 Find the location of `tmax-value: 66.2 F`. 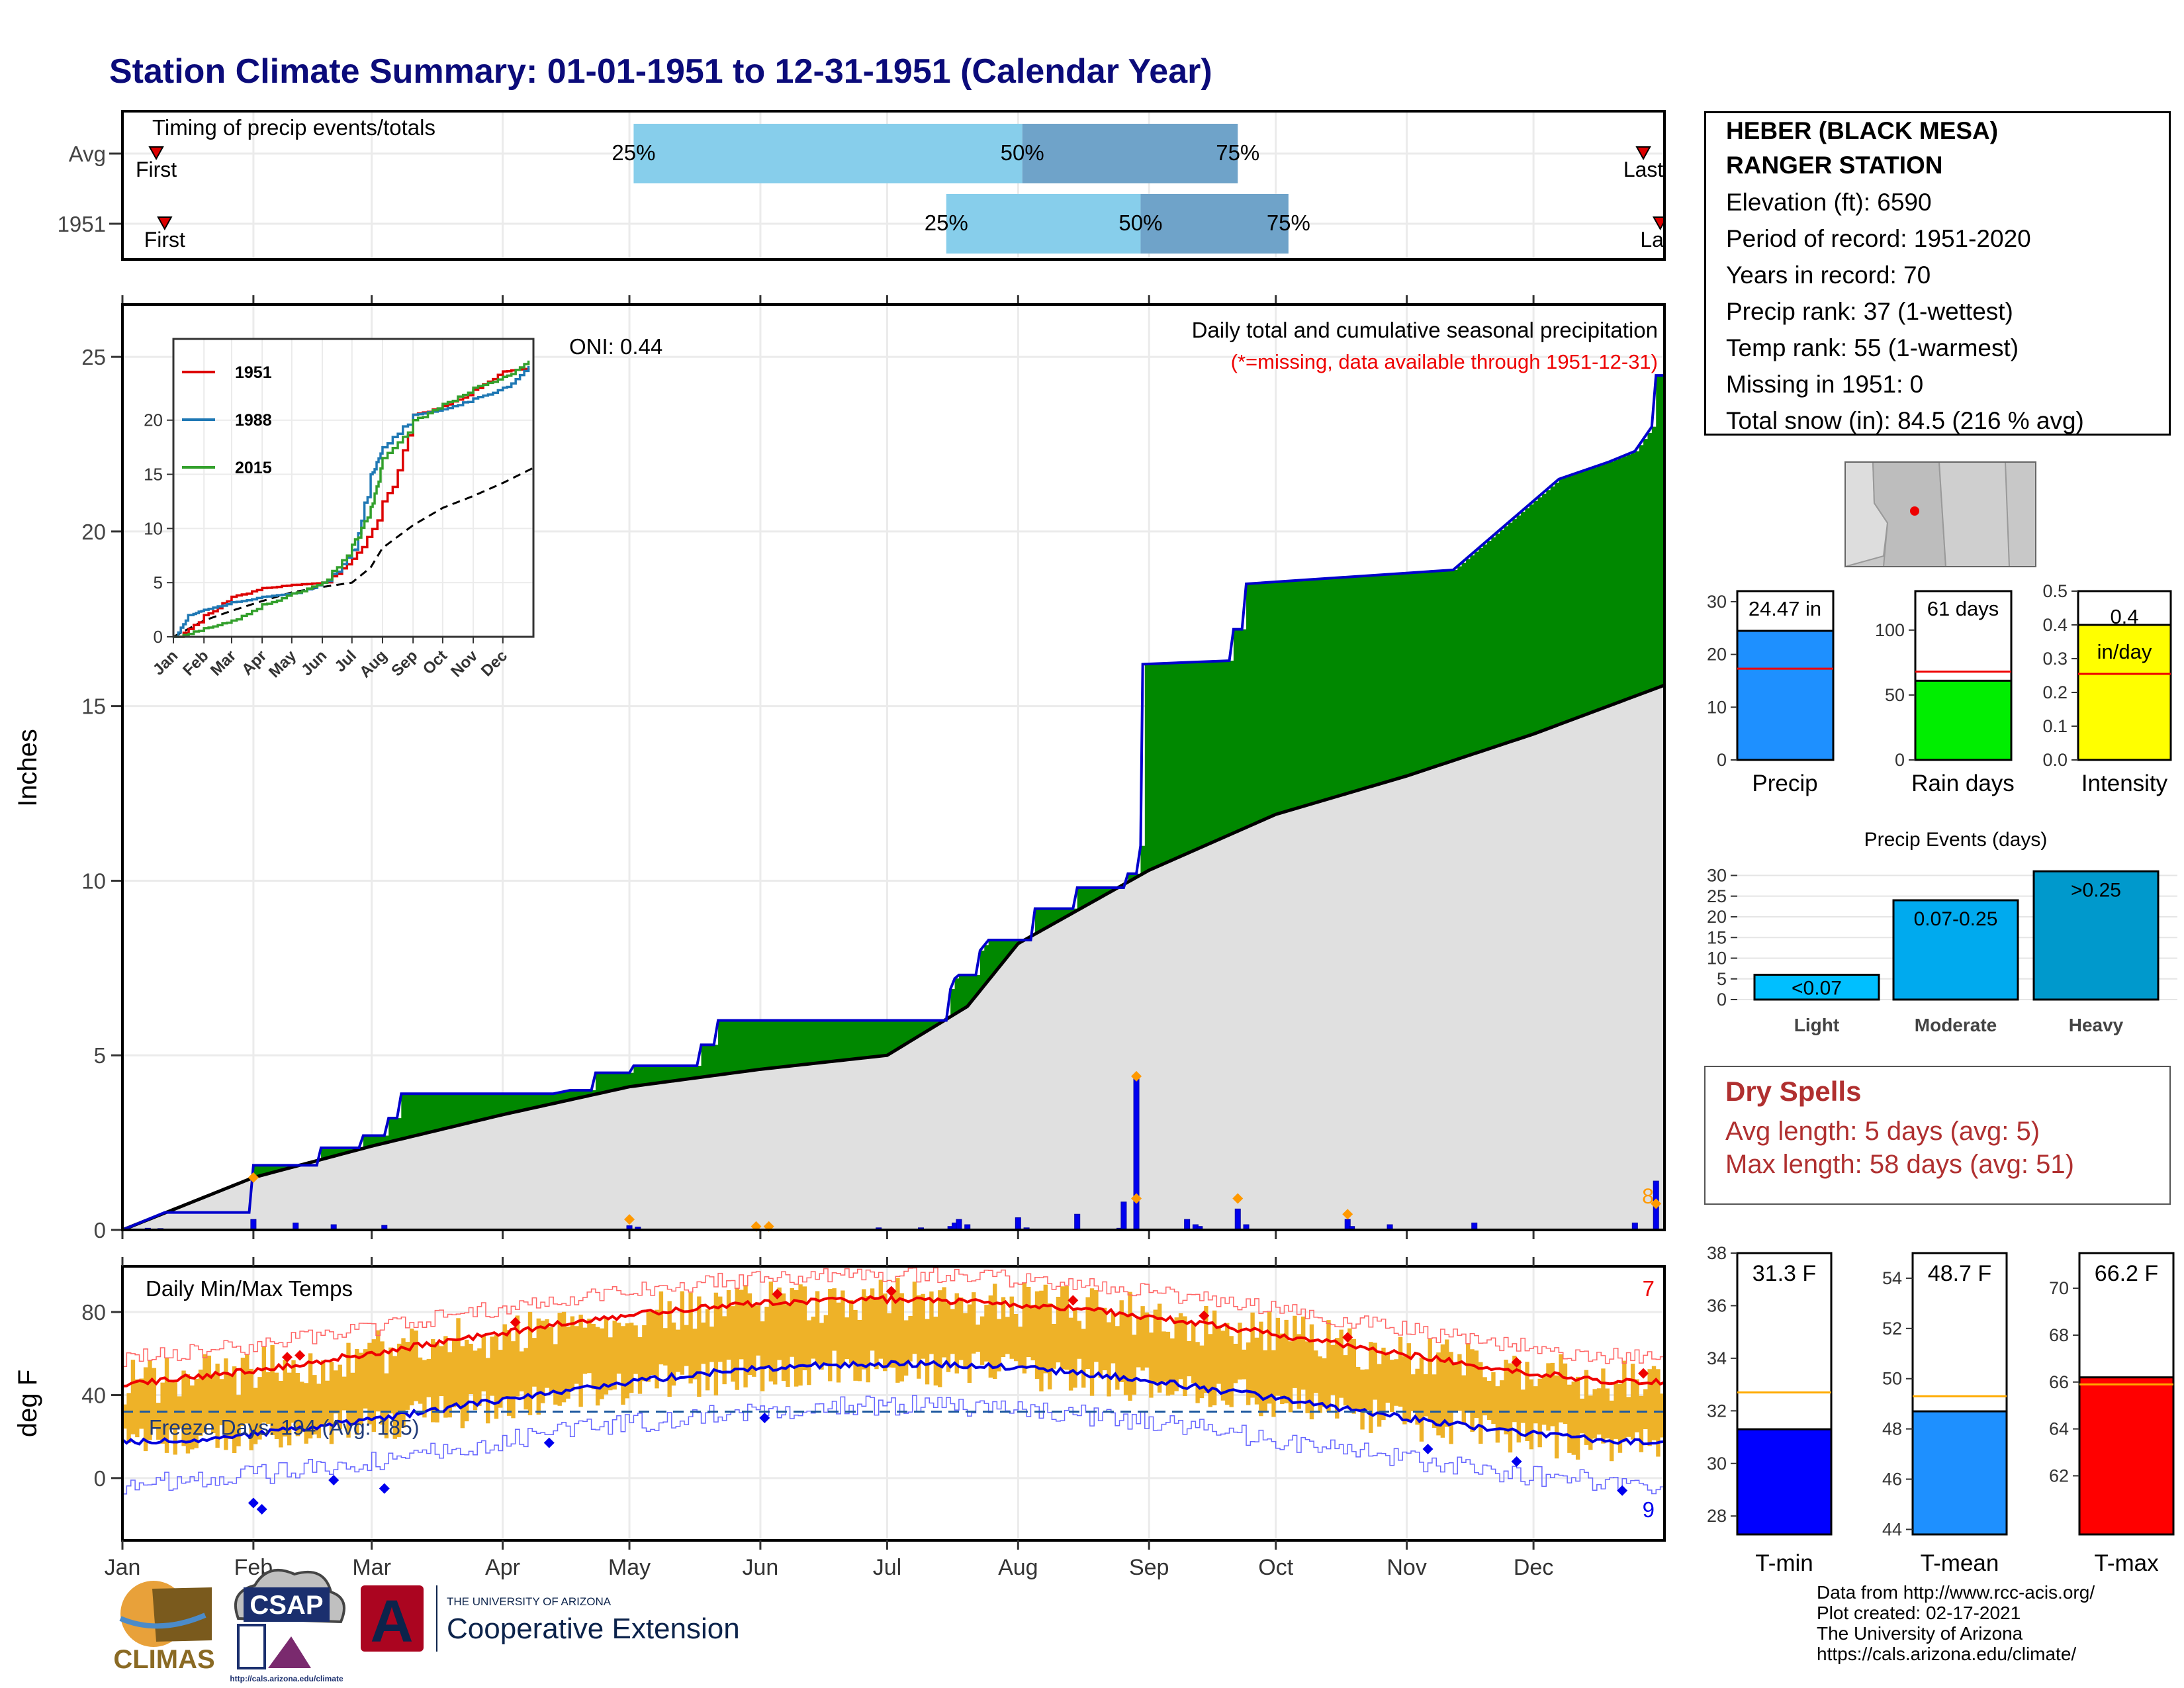

tmax-value: 66.2 F is located at coordinates (2126, 1273).